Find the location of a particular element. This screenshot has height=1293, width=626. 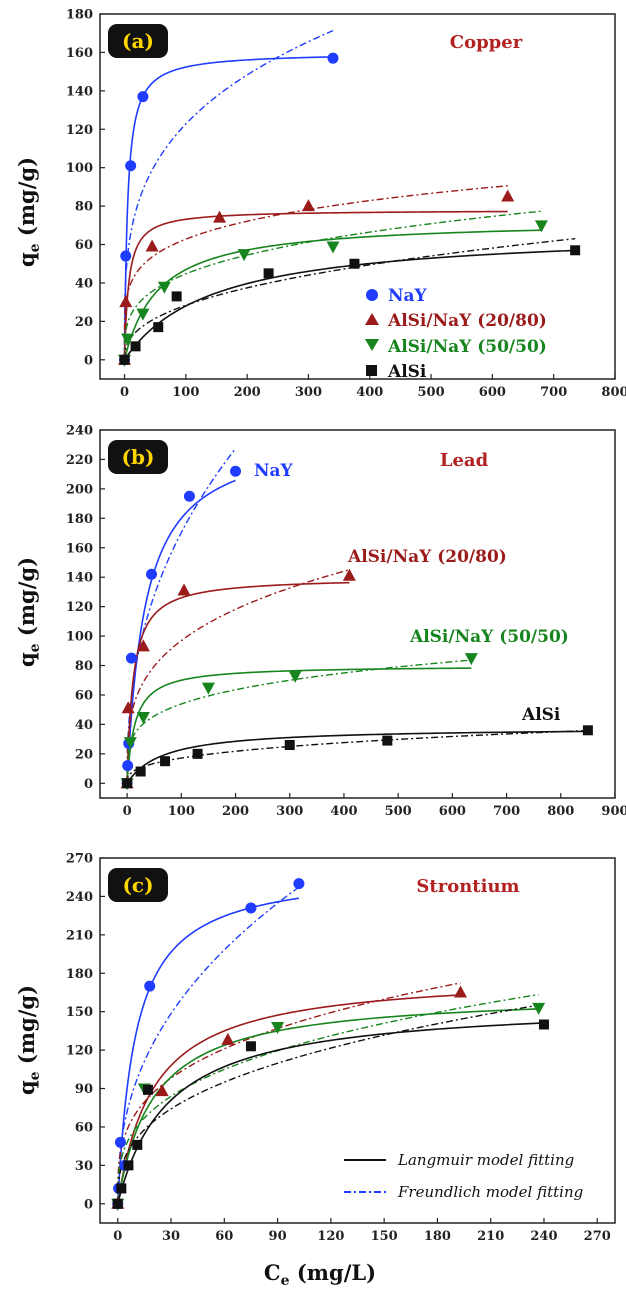

panel-tag: (b) is located at coordinates (138, 457).